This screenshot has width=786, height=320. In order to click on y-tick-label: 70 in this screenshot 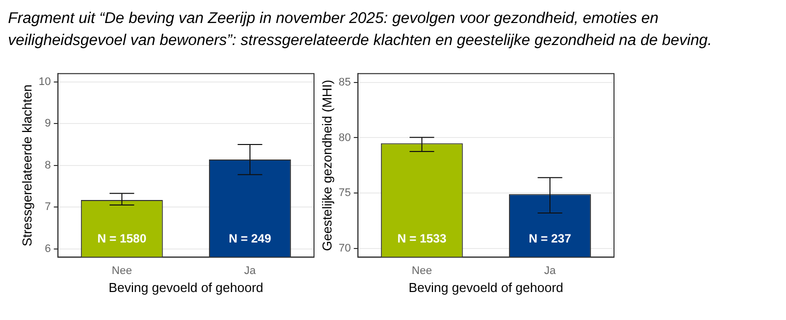, I will do `click(344, 248)`.